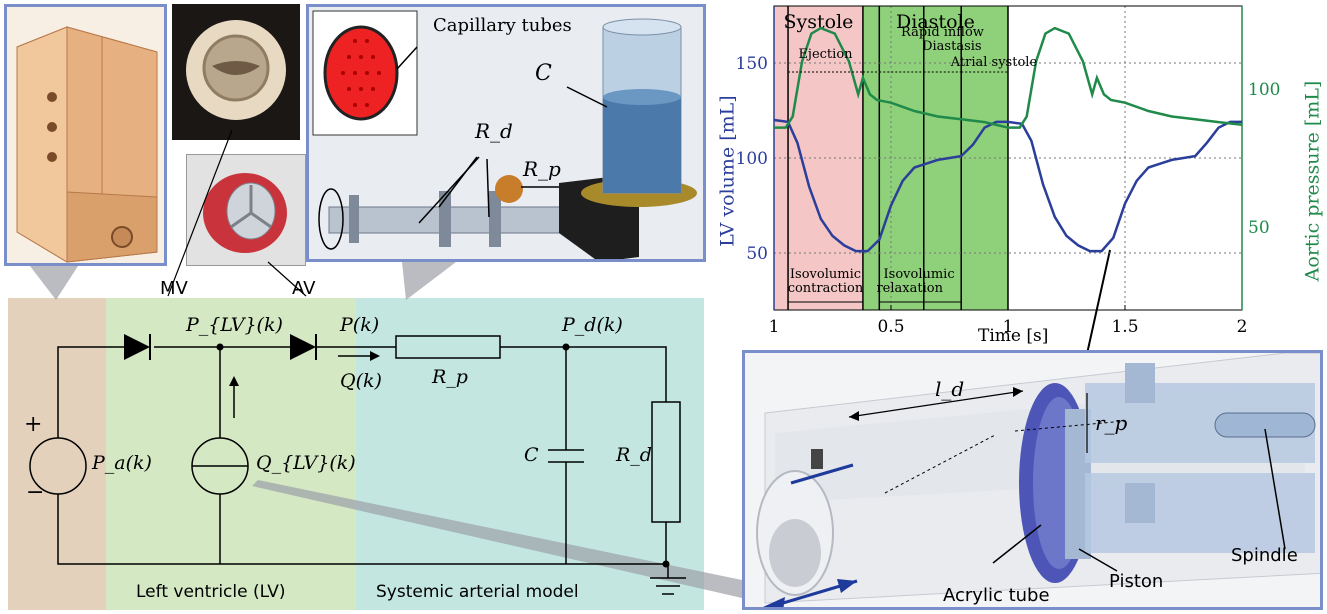  Describe the element at coordinates (752, 64) in the screenshot. I see `y-left-tick-label-2: 150` at that location.